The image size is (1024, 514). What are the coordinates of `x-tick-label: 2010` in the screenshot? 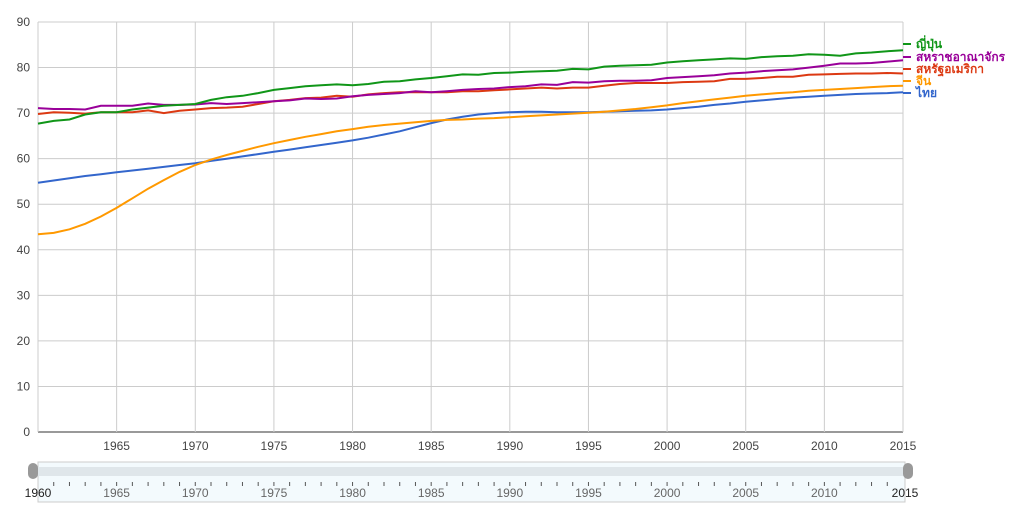 It's located at (824, 446).